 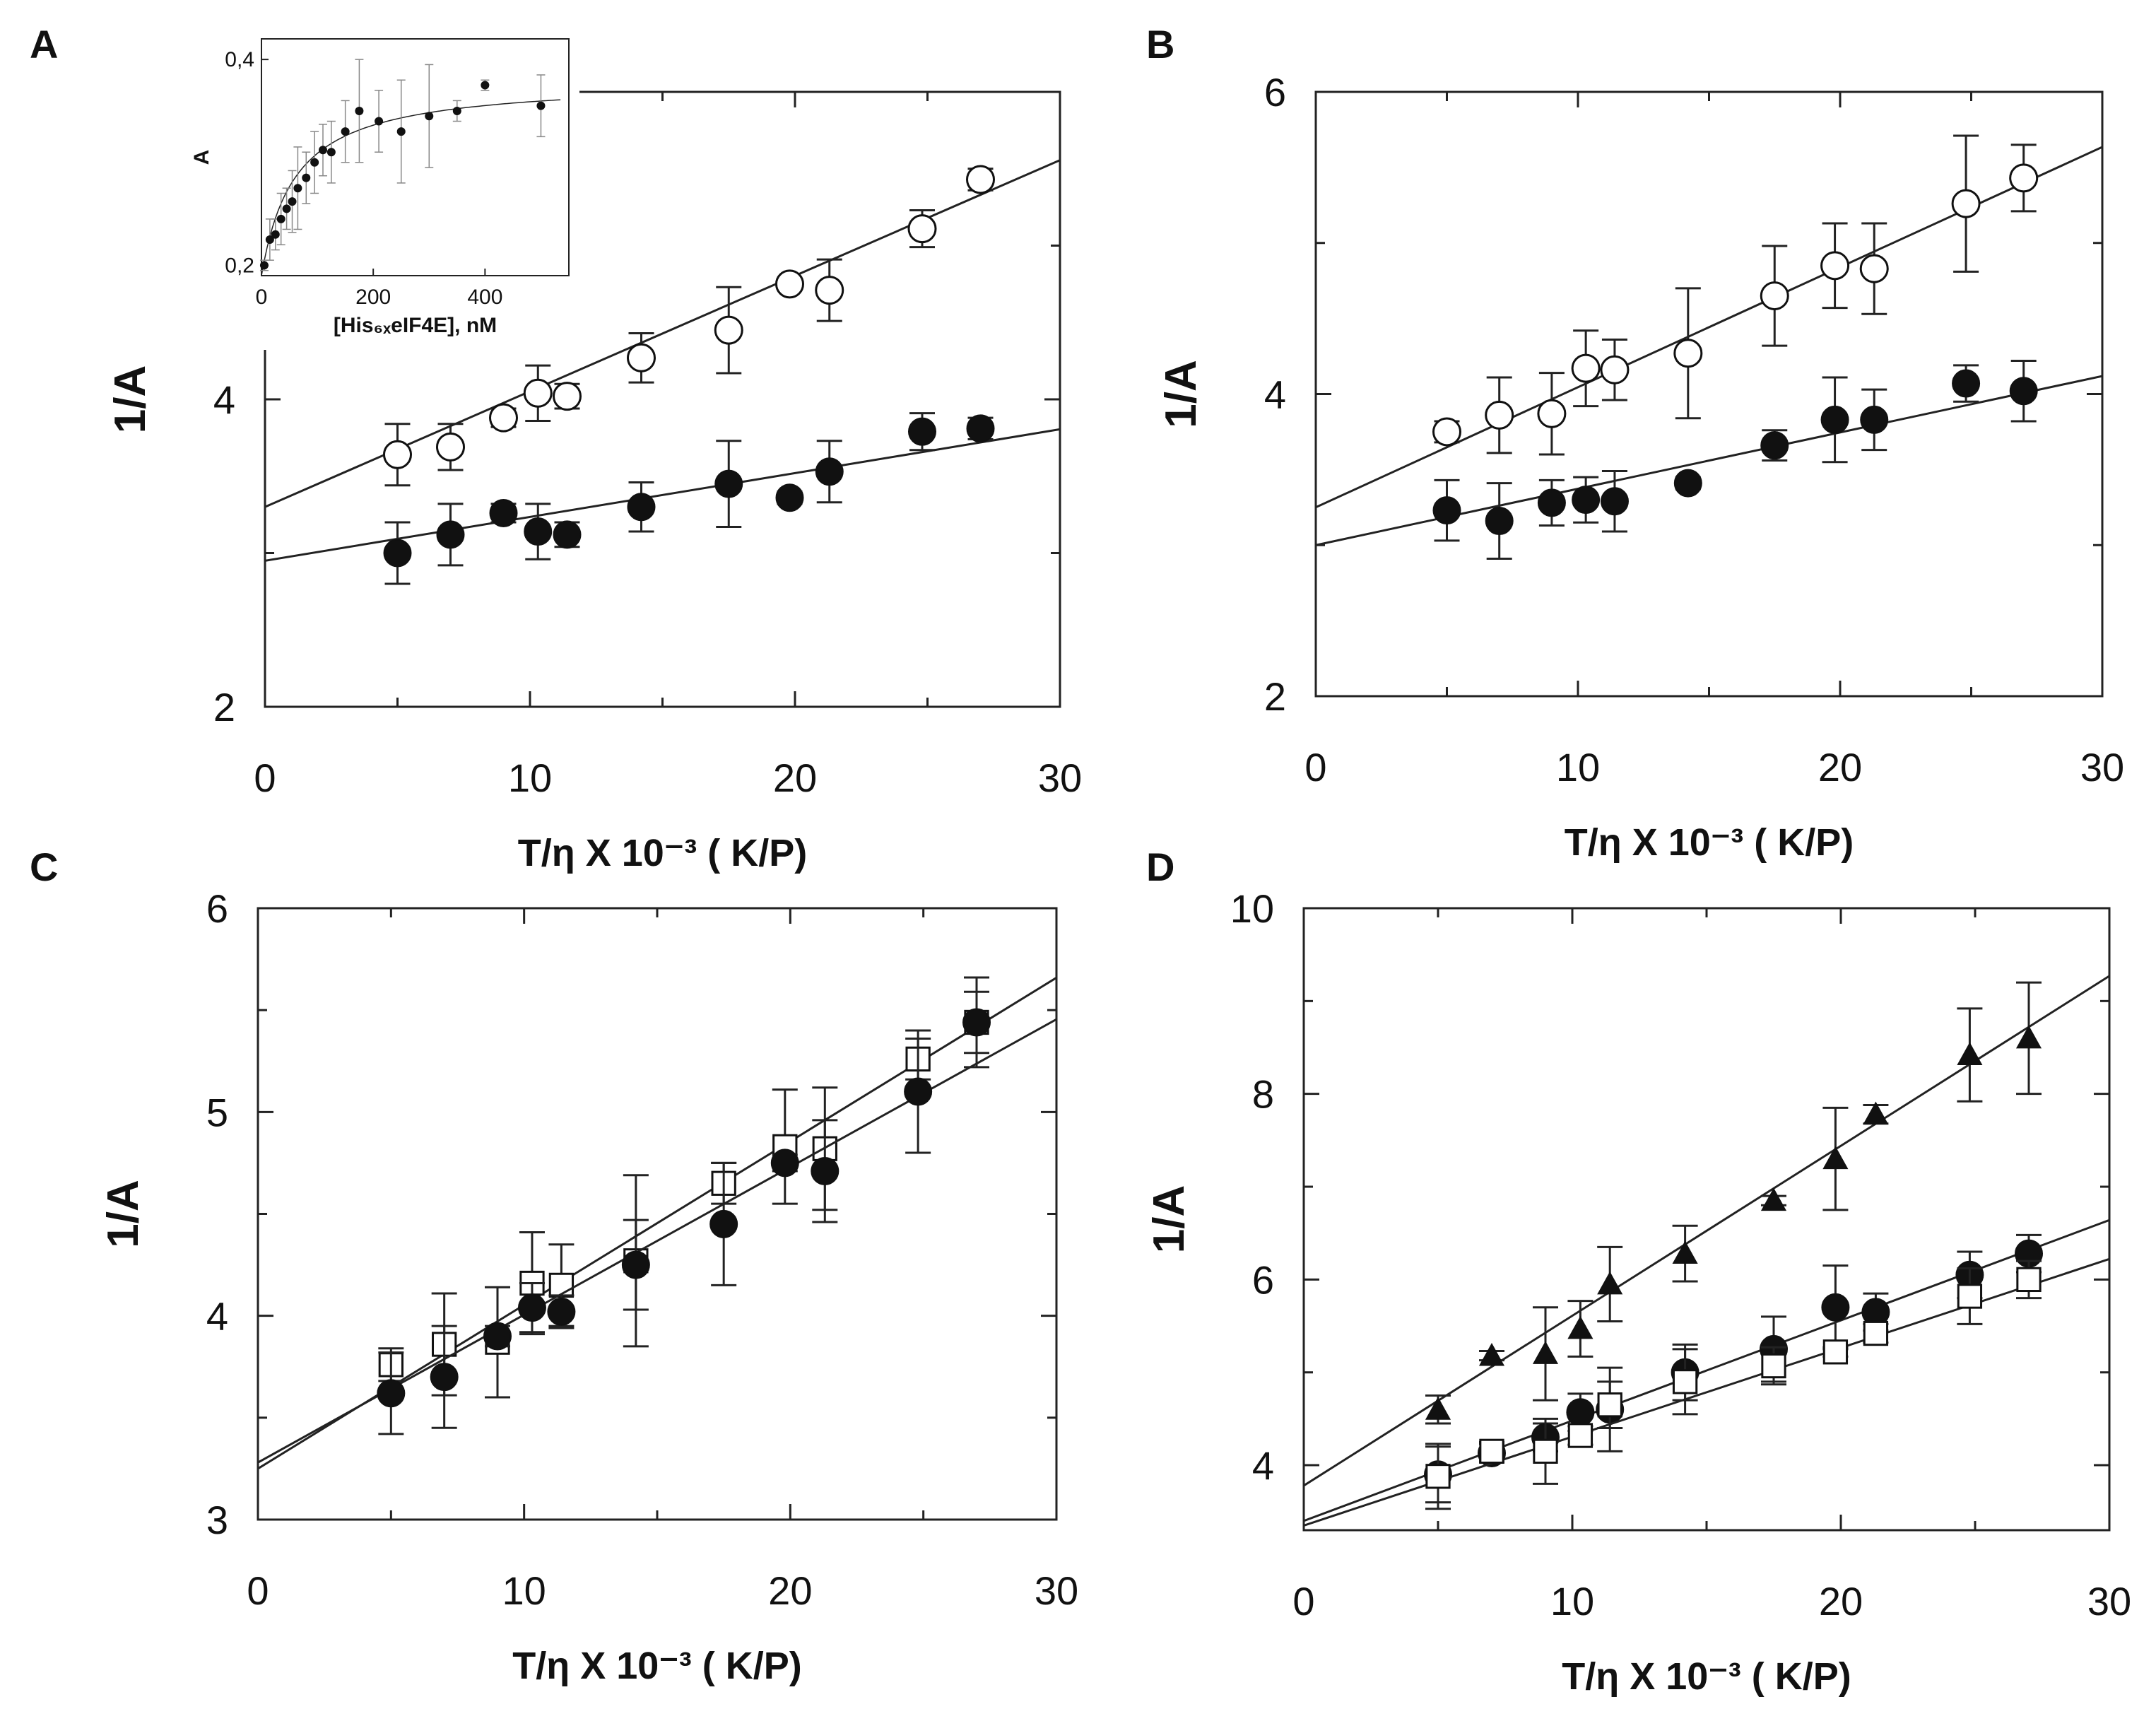 What do you see at coordinates (1060, 778) in the screenshot?
I see `panel-A-x-tick-label: 30` at bounding box center [1060, 778].